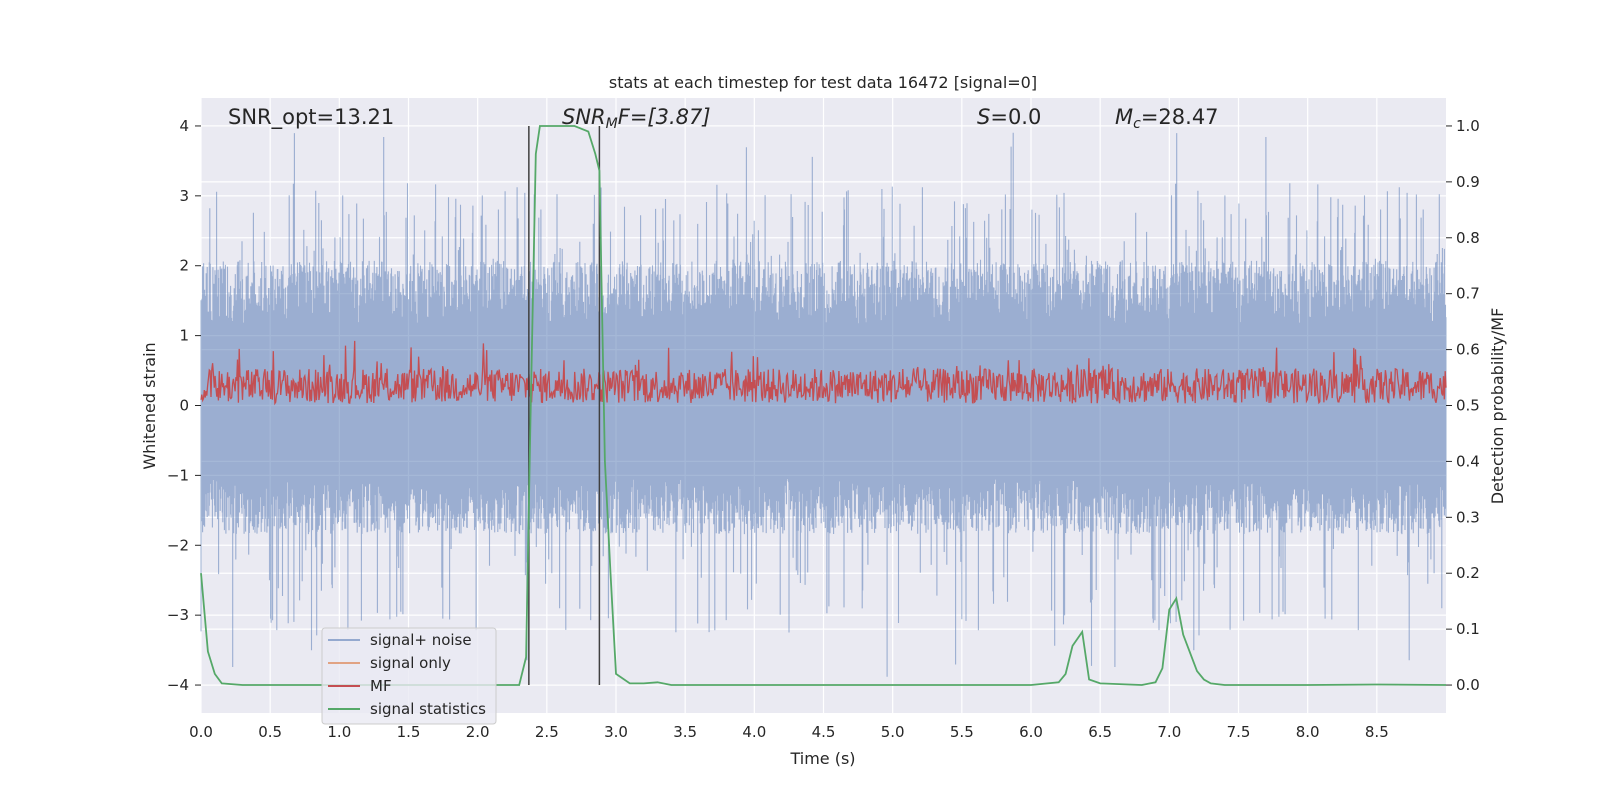 The height and width of the screenshot is (804, 1600). I want to click on x-tick-label: 5.0, so click(893, 732).